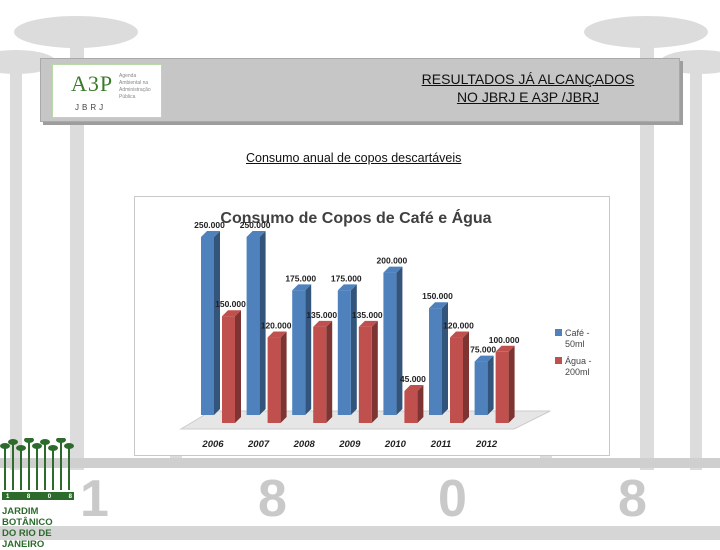 Image resolution: width=720 pixels, height=550 pixels. What do you see at coordinates (49, 497) in the screenshot?
I see `jbrj-year-digit: 0` at bounding box center [49, 497].